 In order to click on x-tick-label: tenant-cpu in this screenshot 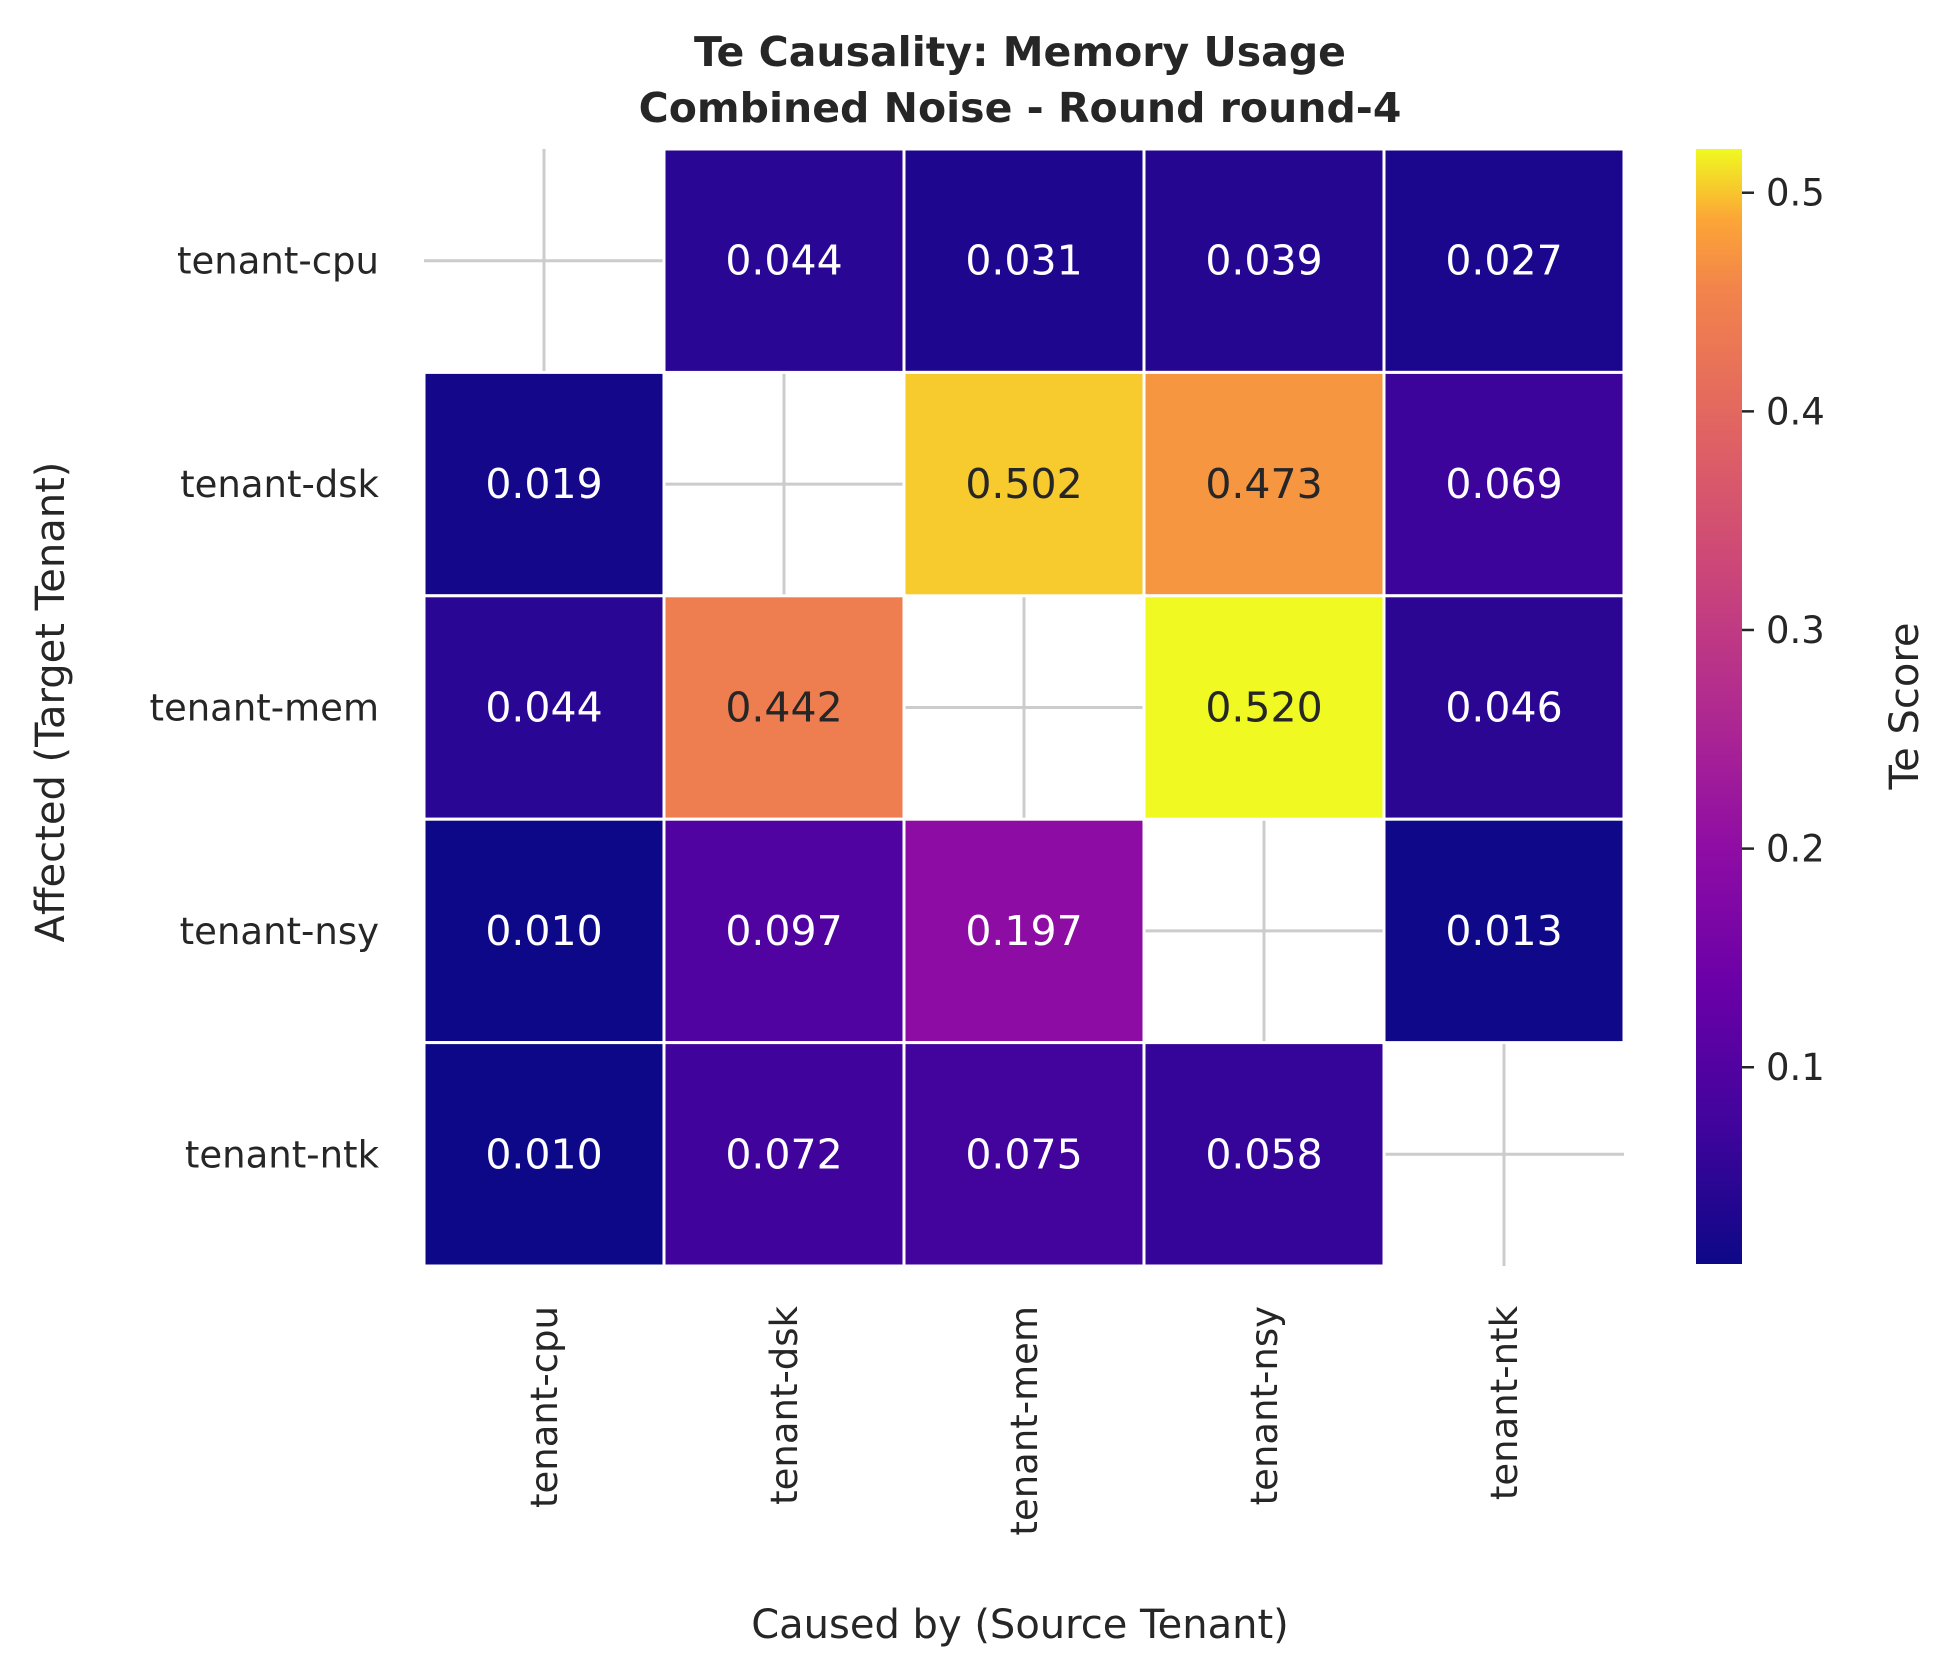, I will do `click(544, 1407)`.